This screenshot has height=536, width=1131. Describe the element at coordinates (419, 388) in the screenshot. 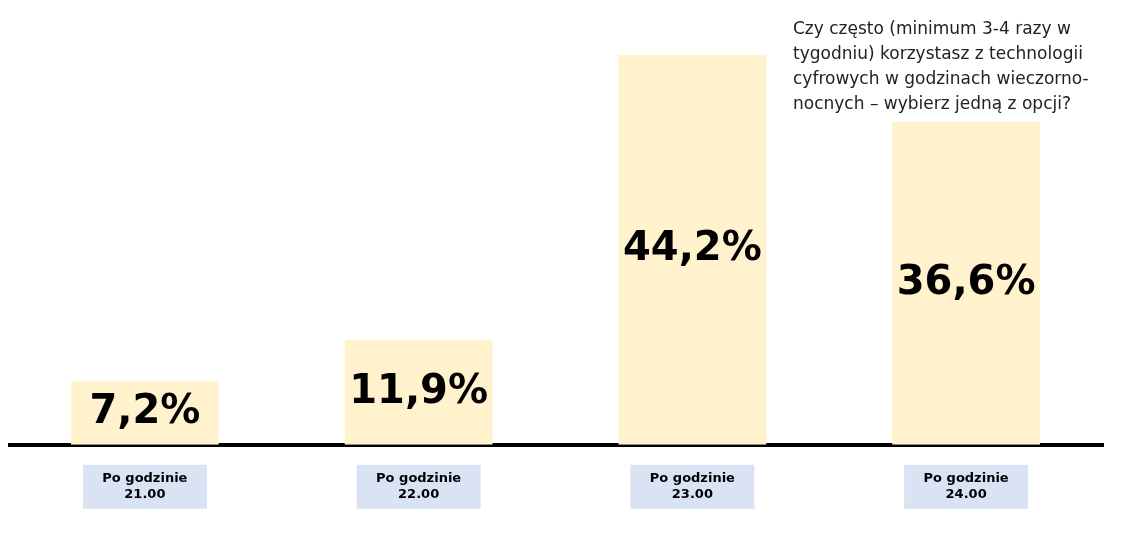

I see `data-label: 11,9%` at that location.